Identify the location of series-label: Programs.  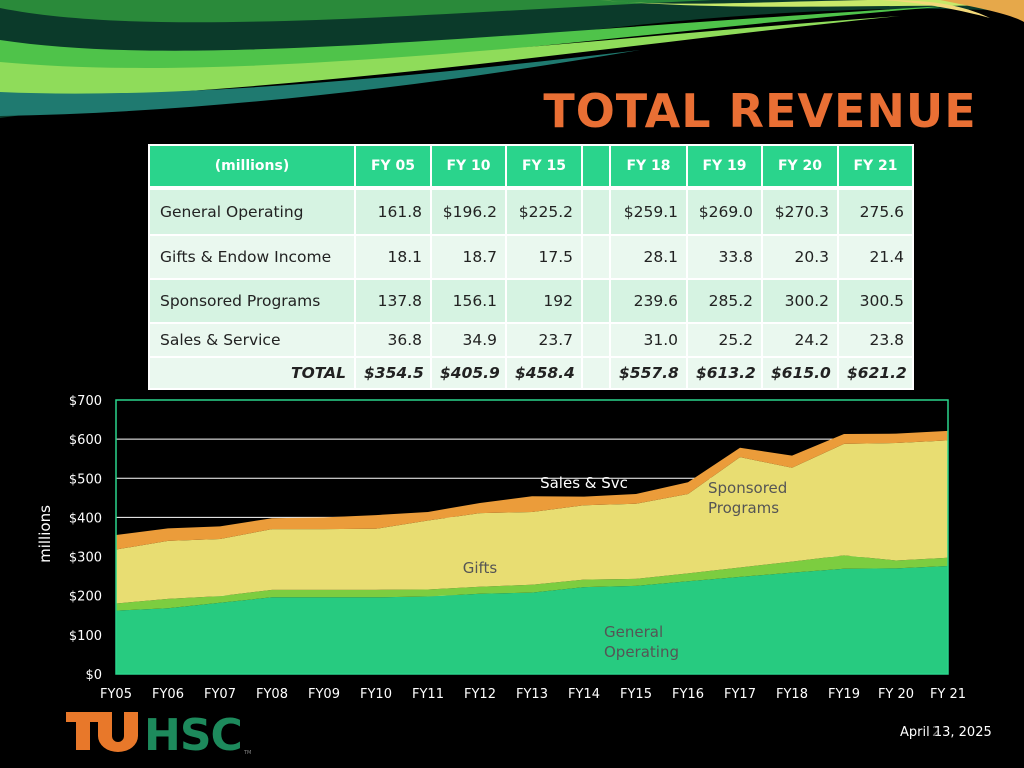
(743, 508).